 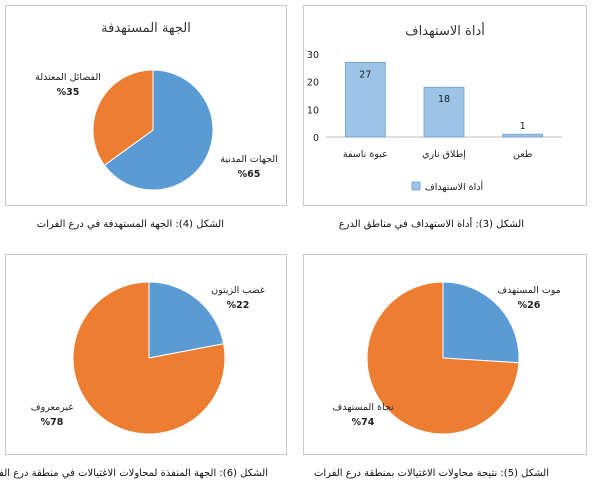 I want to click on bar-data-label: 18, so click(x=444, y=99).